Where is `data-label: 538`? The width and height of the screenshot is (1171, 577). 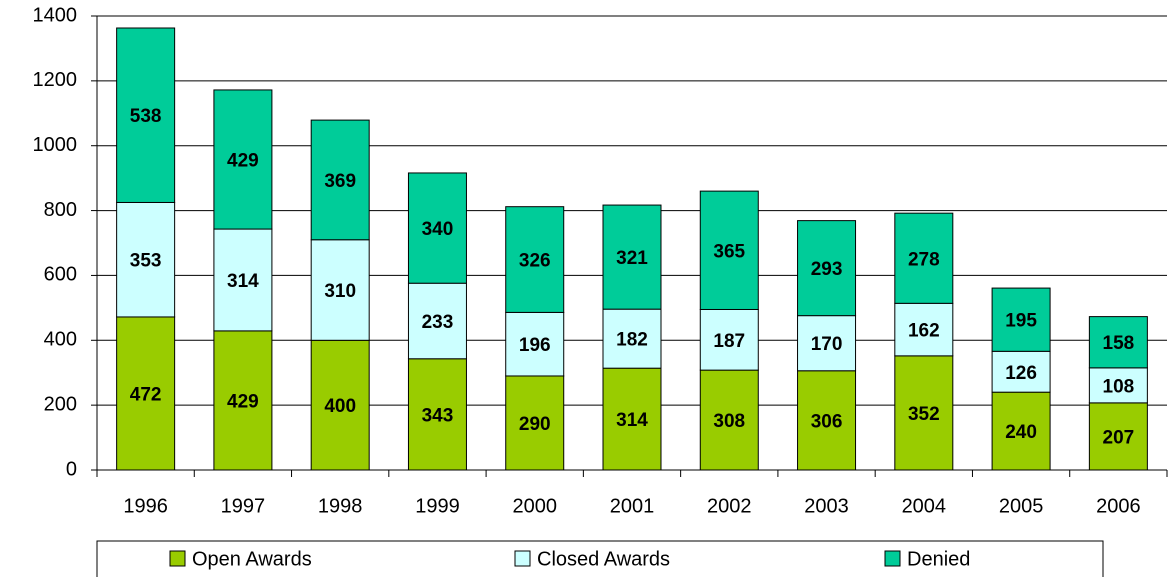 data-label: 538 is located at coordinates (146, 116).